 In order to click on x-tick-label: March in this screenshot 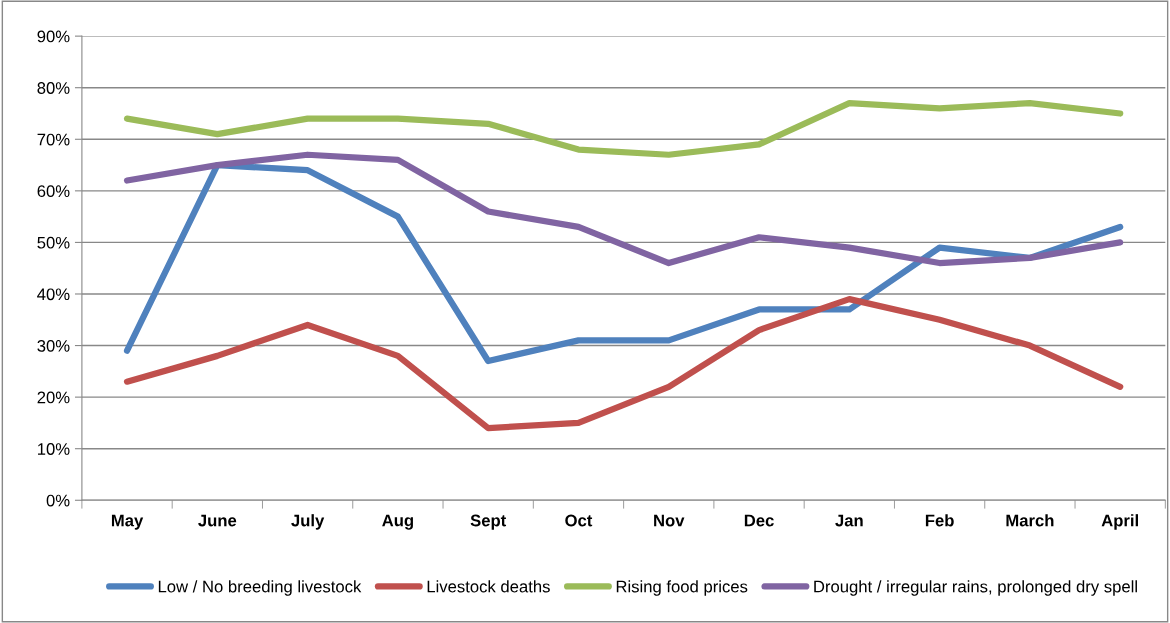, I will do `click(1030, 520)`.